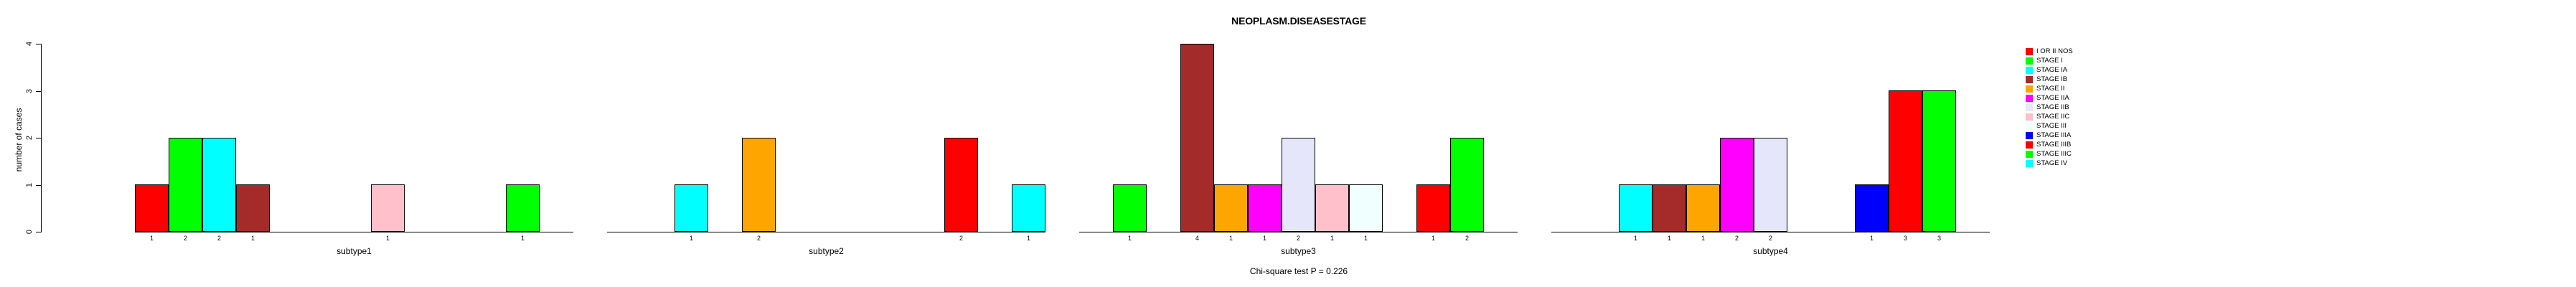 The image size is (2576, 287). Describe the element at coordinates (253, 208) in the screenshot. I see `bar-subtype1-stage-ib` at that location.